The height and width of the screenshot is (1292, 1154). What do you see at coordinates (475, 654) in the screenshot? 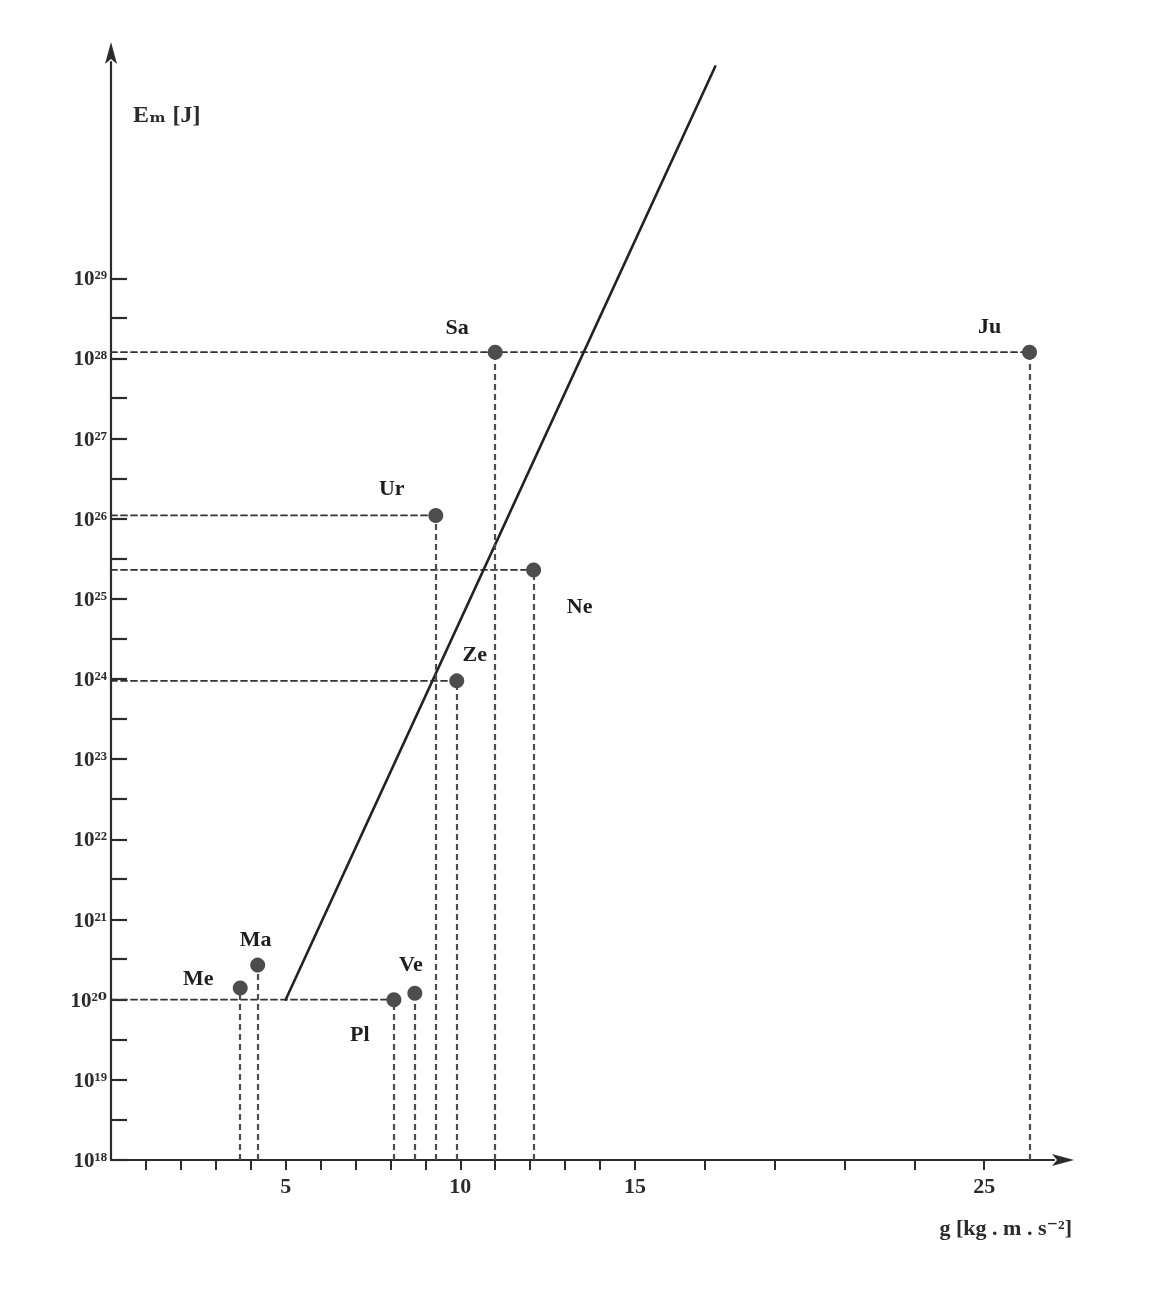
I see `series-label: Ze` at bounding box center [475, 654].